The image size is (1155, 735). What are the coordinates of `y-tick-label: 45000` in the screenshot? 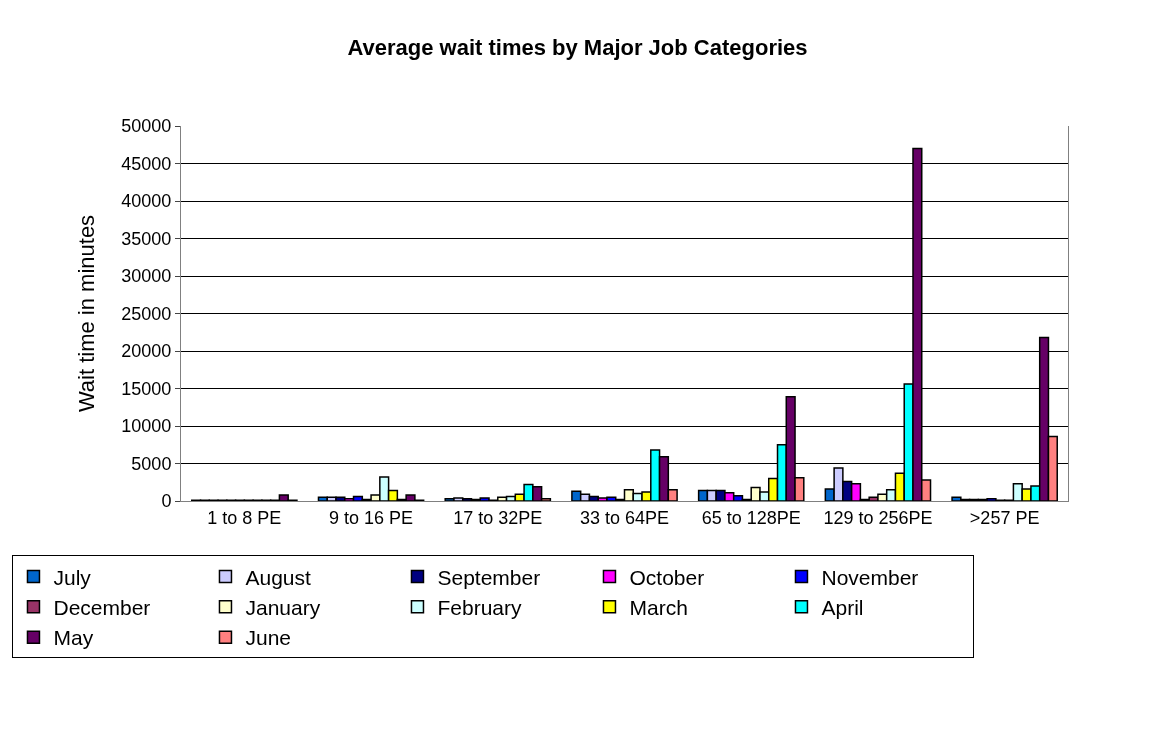 It's located at (146, 163).